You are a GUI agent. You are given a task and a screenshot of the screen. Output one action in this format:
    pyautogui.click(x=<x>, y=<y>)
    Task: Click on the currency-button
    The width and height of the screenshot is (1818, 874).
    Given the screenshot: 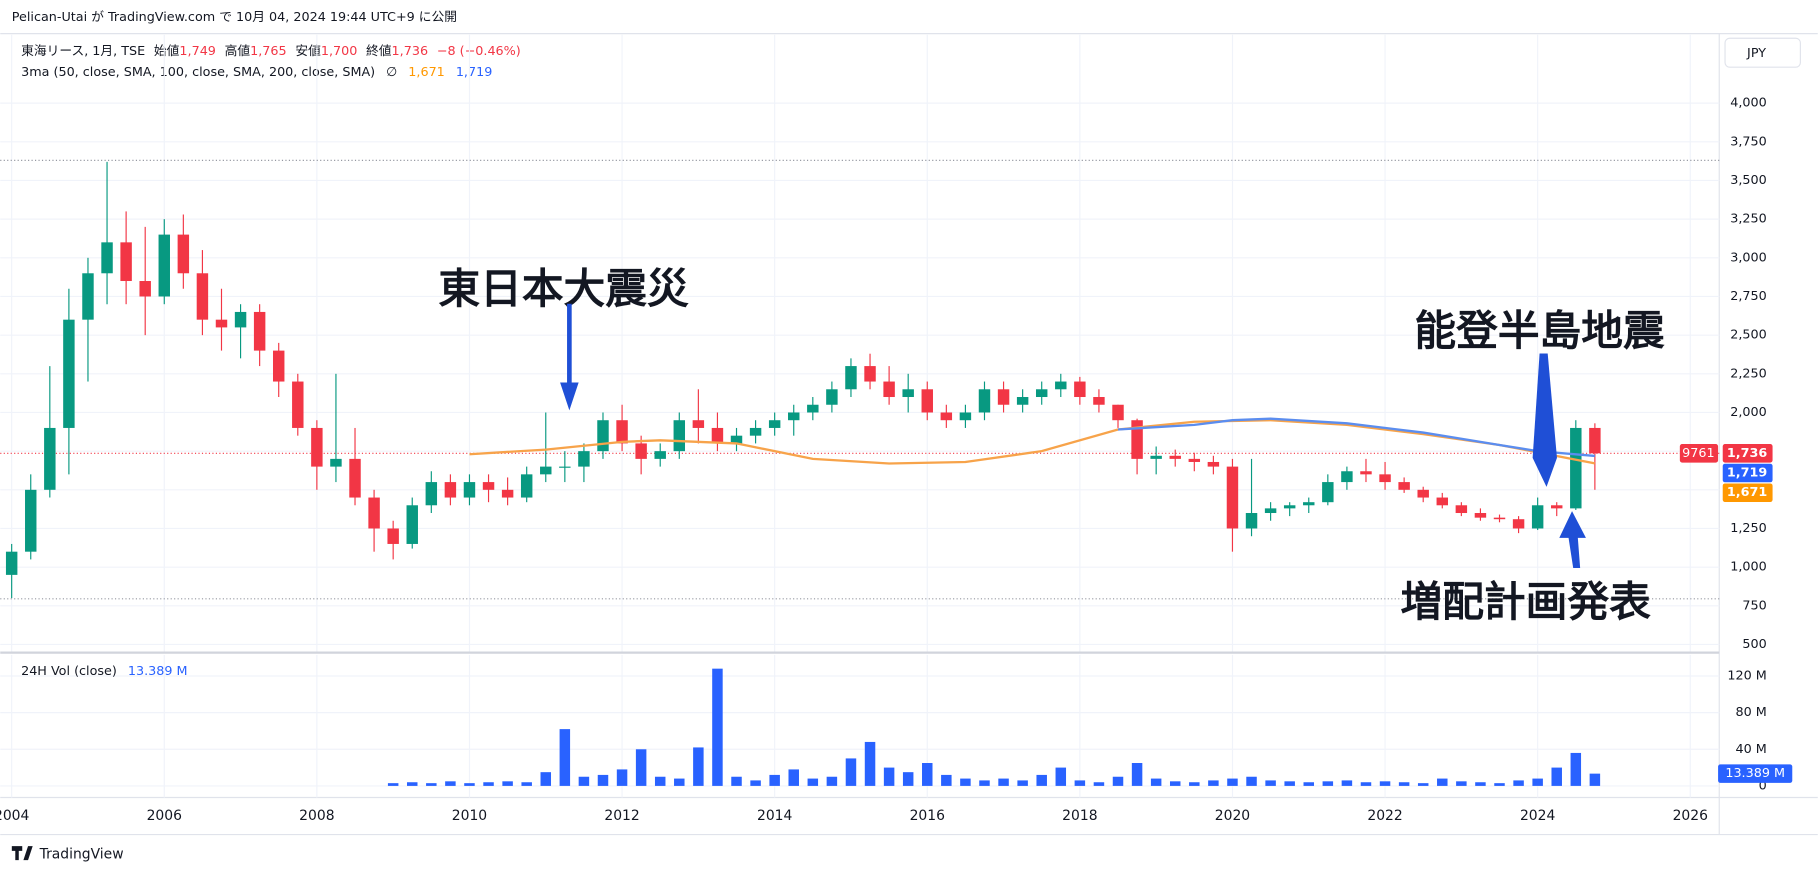 What is the action you would take?
    pyautogui.click(x=1762, y=52)
    